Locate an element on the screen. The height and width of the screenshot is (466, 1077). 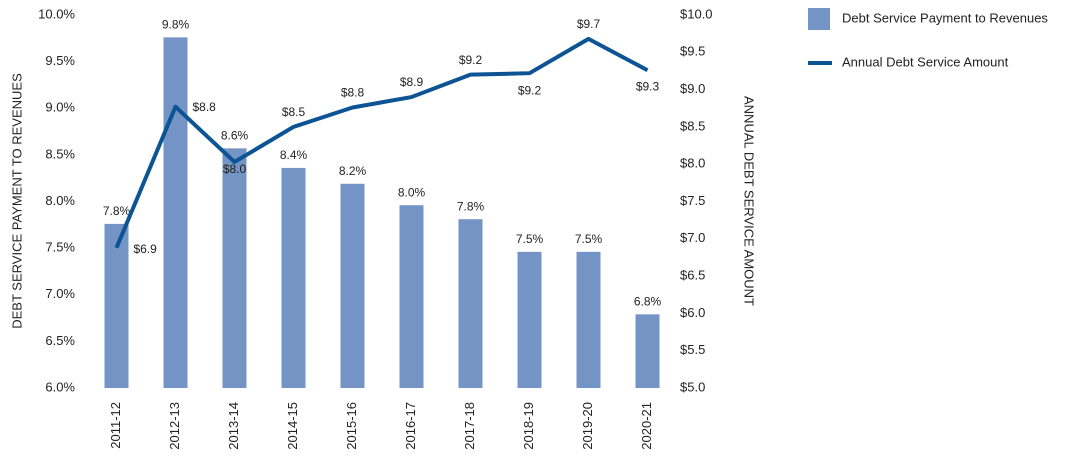
y2-tick-label: $6.0 is located at coordinates (692, 312).